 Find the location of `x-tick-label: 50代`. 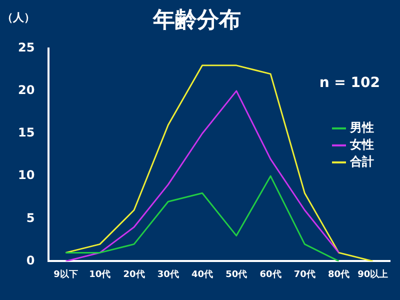

x-tick-label: 50代 is located at coordinates (237, 274).